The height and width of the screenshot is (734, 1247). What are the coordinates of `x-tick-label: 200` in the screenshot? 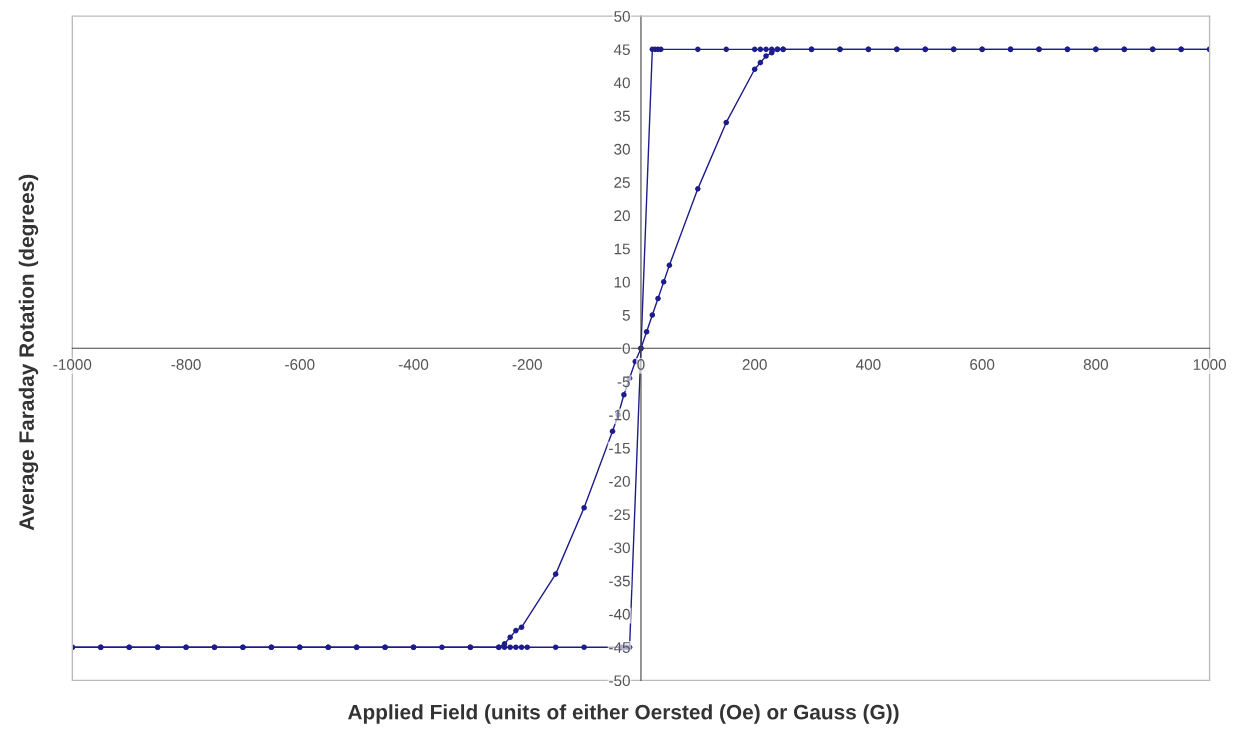 It's located at (754, 364).